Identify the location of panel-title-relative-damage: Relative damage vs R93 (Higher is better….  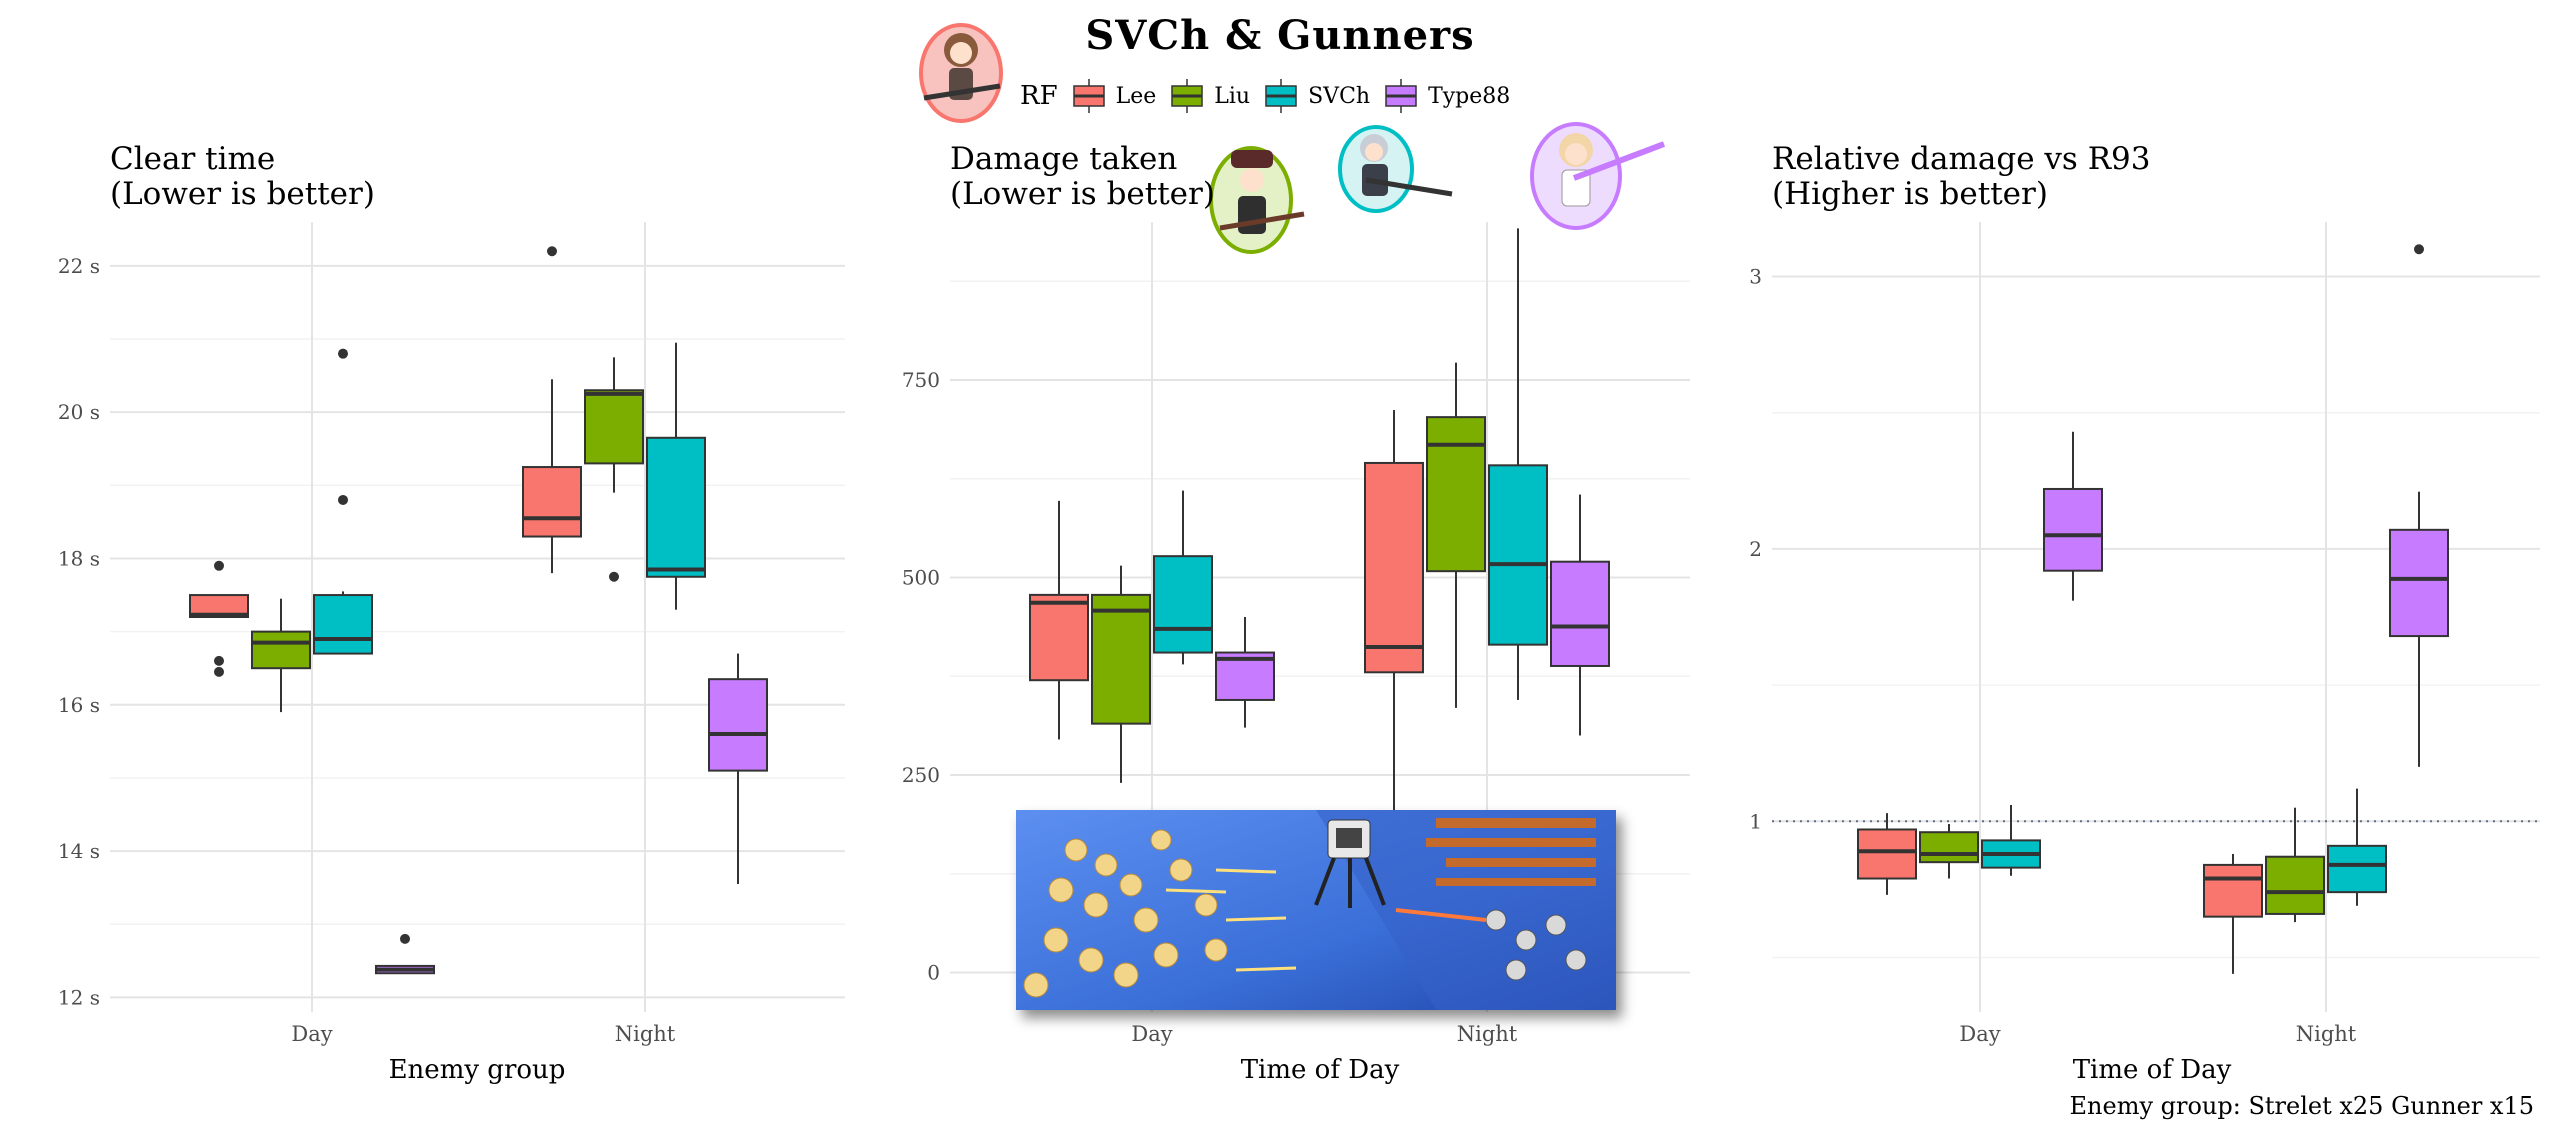
(1961, 177).